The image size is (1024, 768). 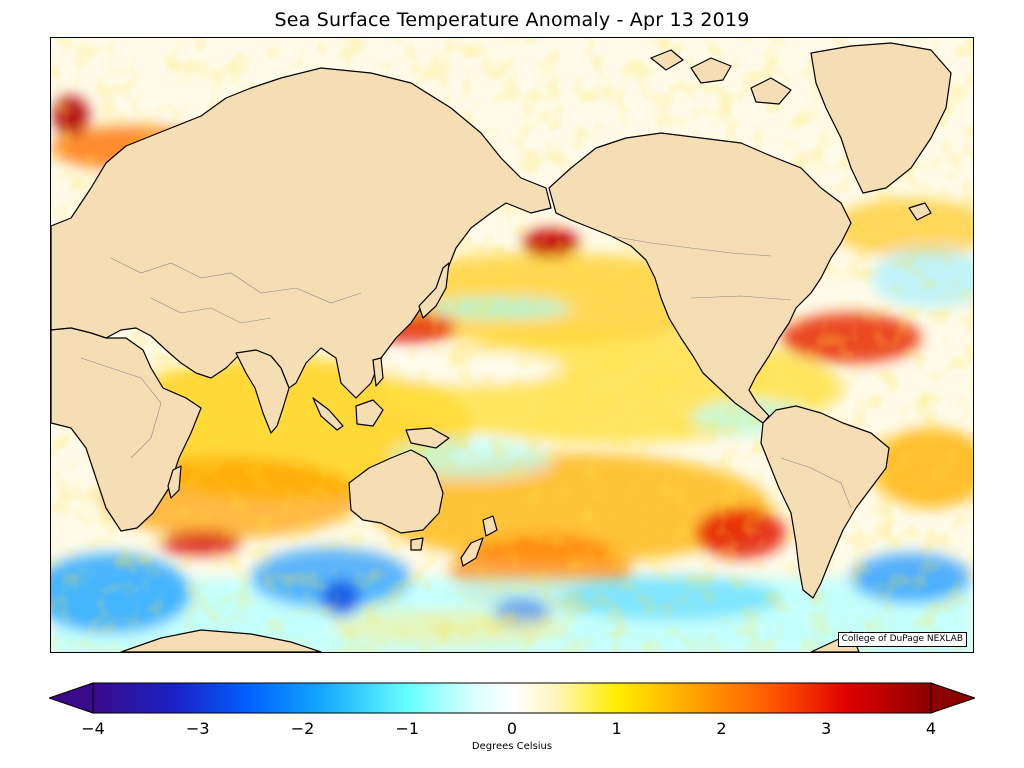 What do you see at coordinates (952, 698) in the screenshot?
I see `colorbar-extend-max` at bounding box center [952, 698].